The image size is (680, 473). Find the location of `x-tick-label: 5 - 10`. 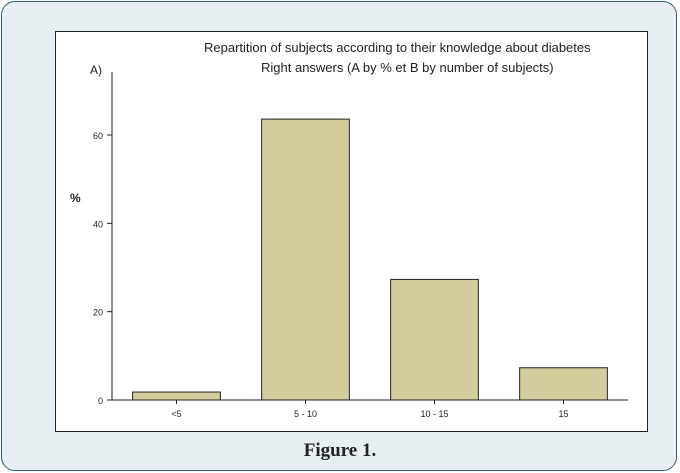

x-tick-label: 5 - 10 is located at coordinates (305, 414).